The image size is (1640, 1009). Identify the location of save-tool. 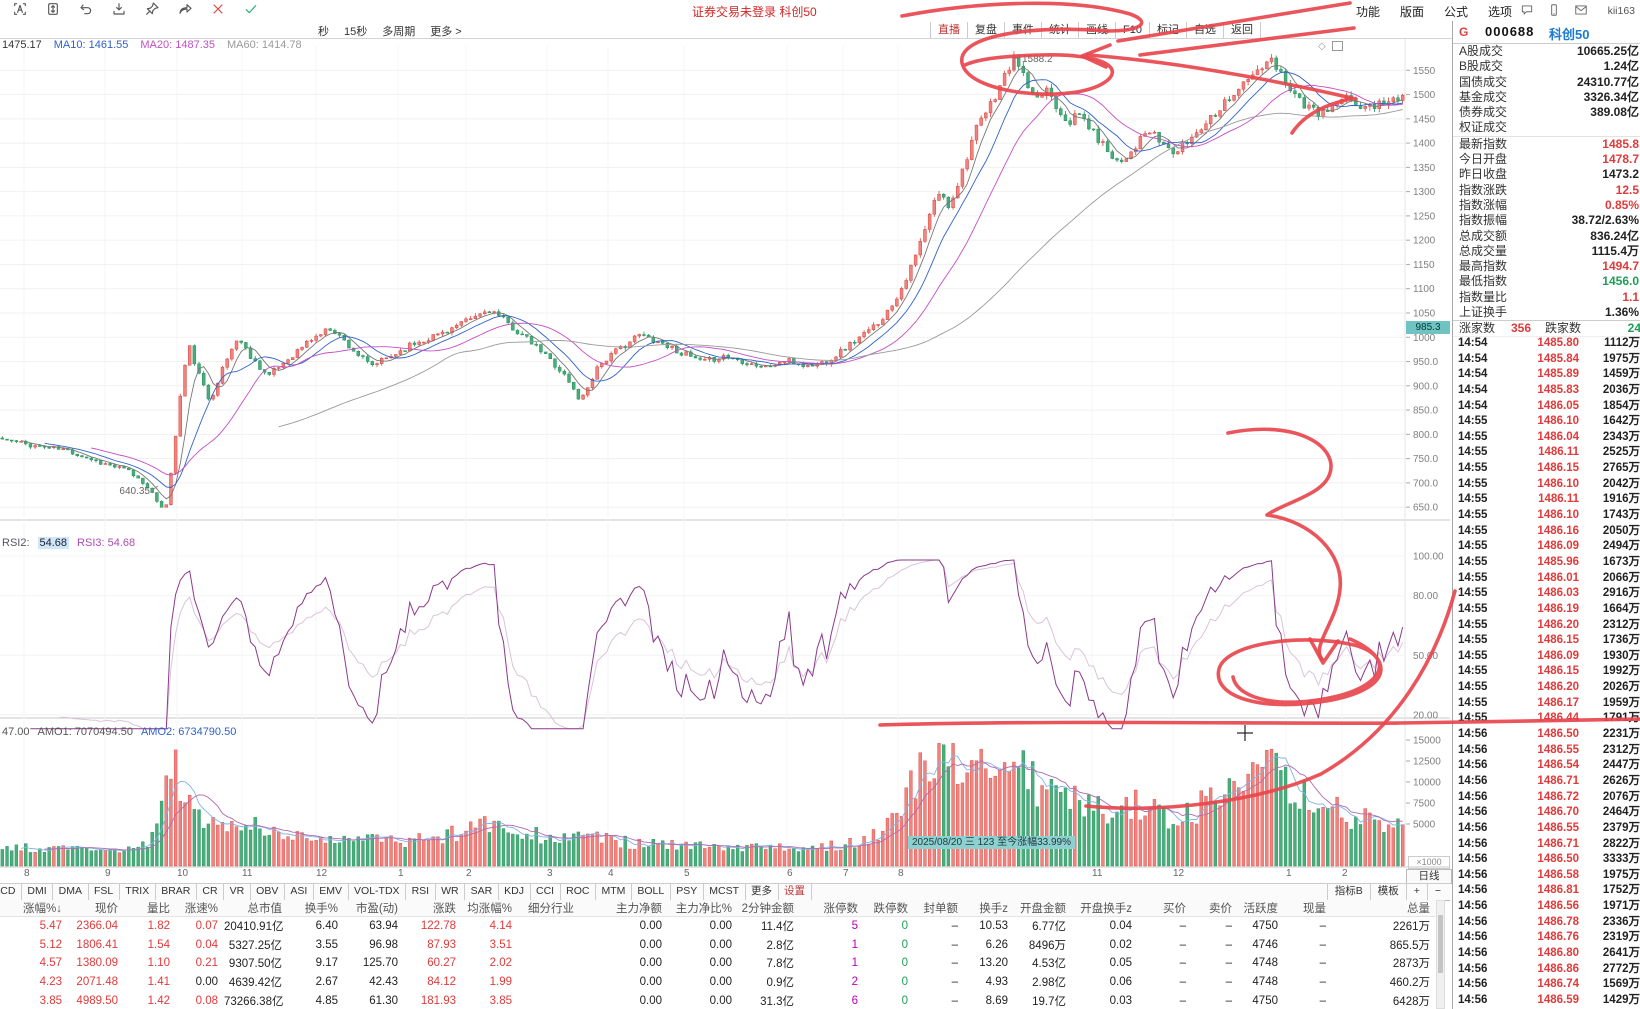
(119, 9).